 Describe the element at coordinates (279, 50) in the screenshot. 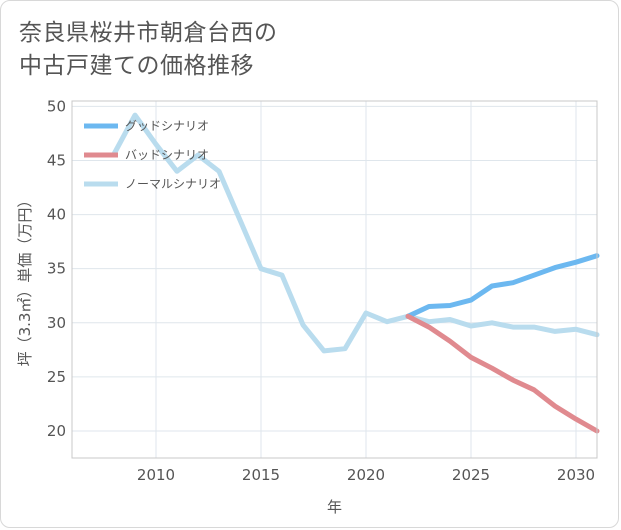

I see `chart-title: 奈良県桜井市朝倉台西の 中古戸建ての価格推移` at that location.